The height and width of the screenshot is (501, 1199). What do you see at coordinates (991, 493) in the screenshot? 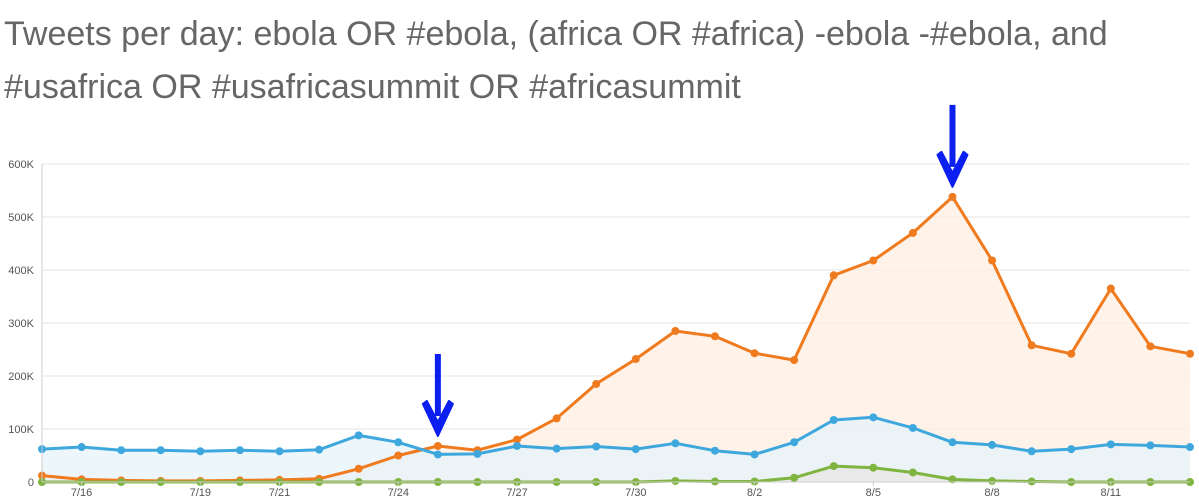
I see `x-tick-label: 8/8` at bounding box center [991, 493].